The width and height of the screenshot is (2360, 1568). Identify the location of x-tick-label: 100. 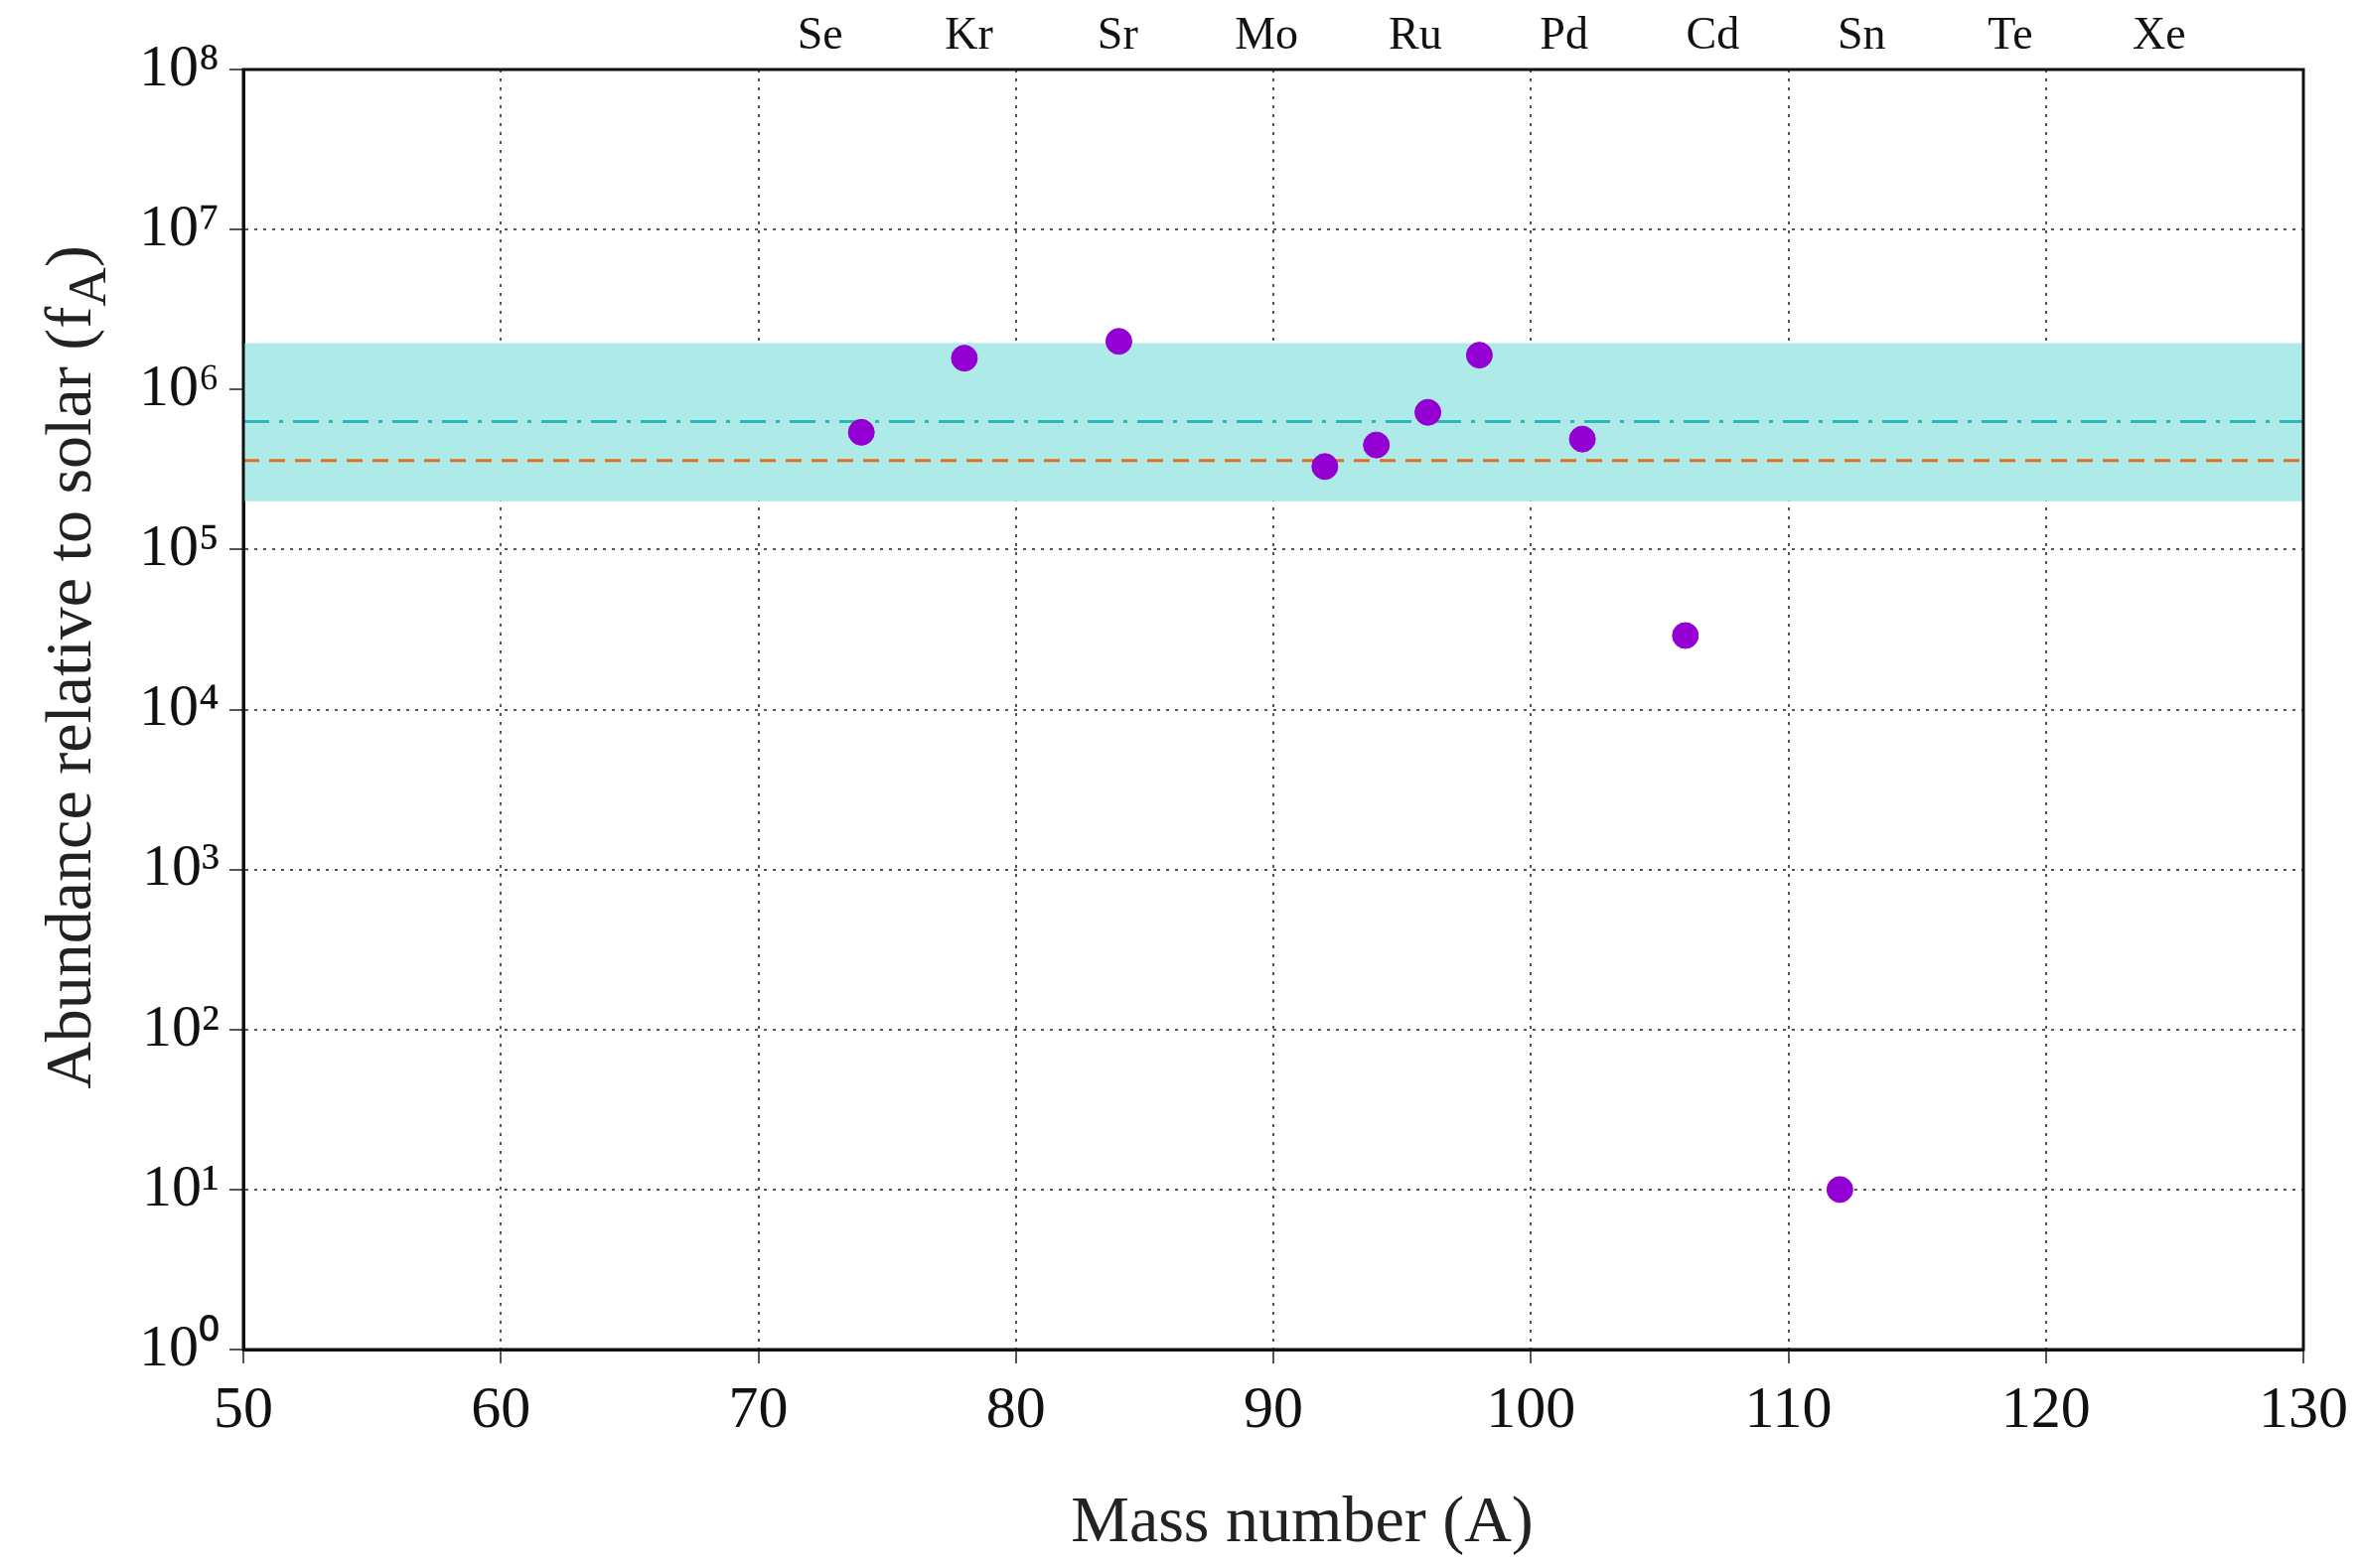
(1531, 1406).